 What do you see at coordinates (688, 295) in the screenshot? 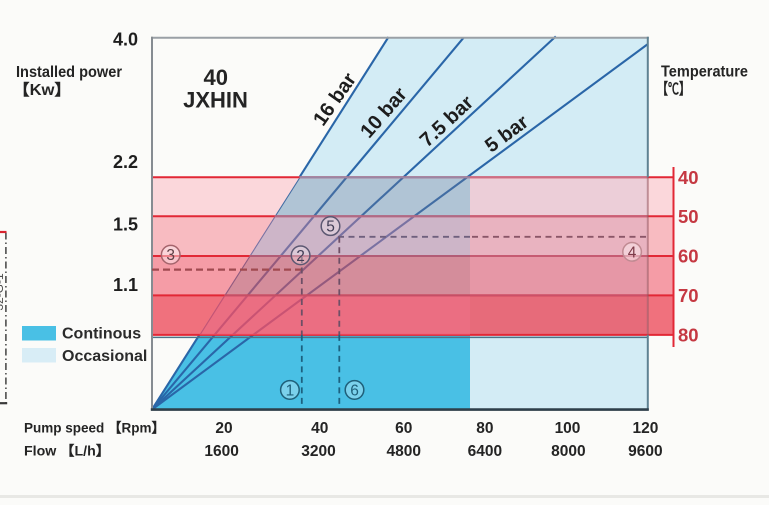
I see `svg-text: 70` at bounding box center [688, 295].